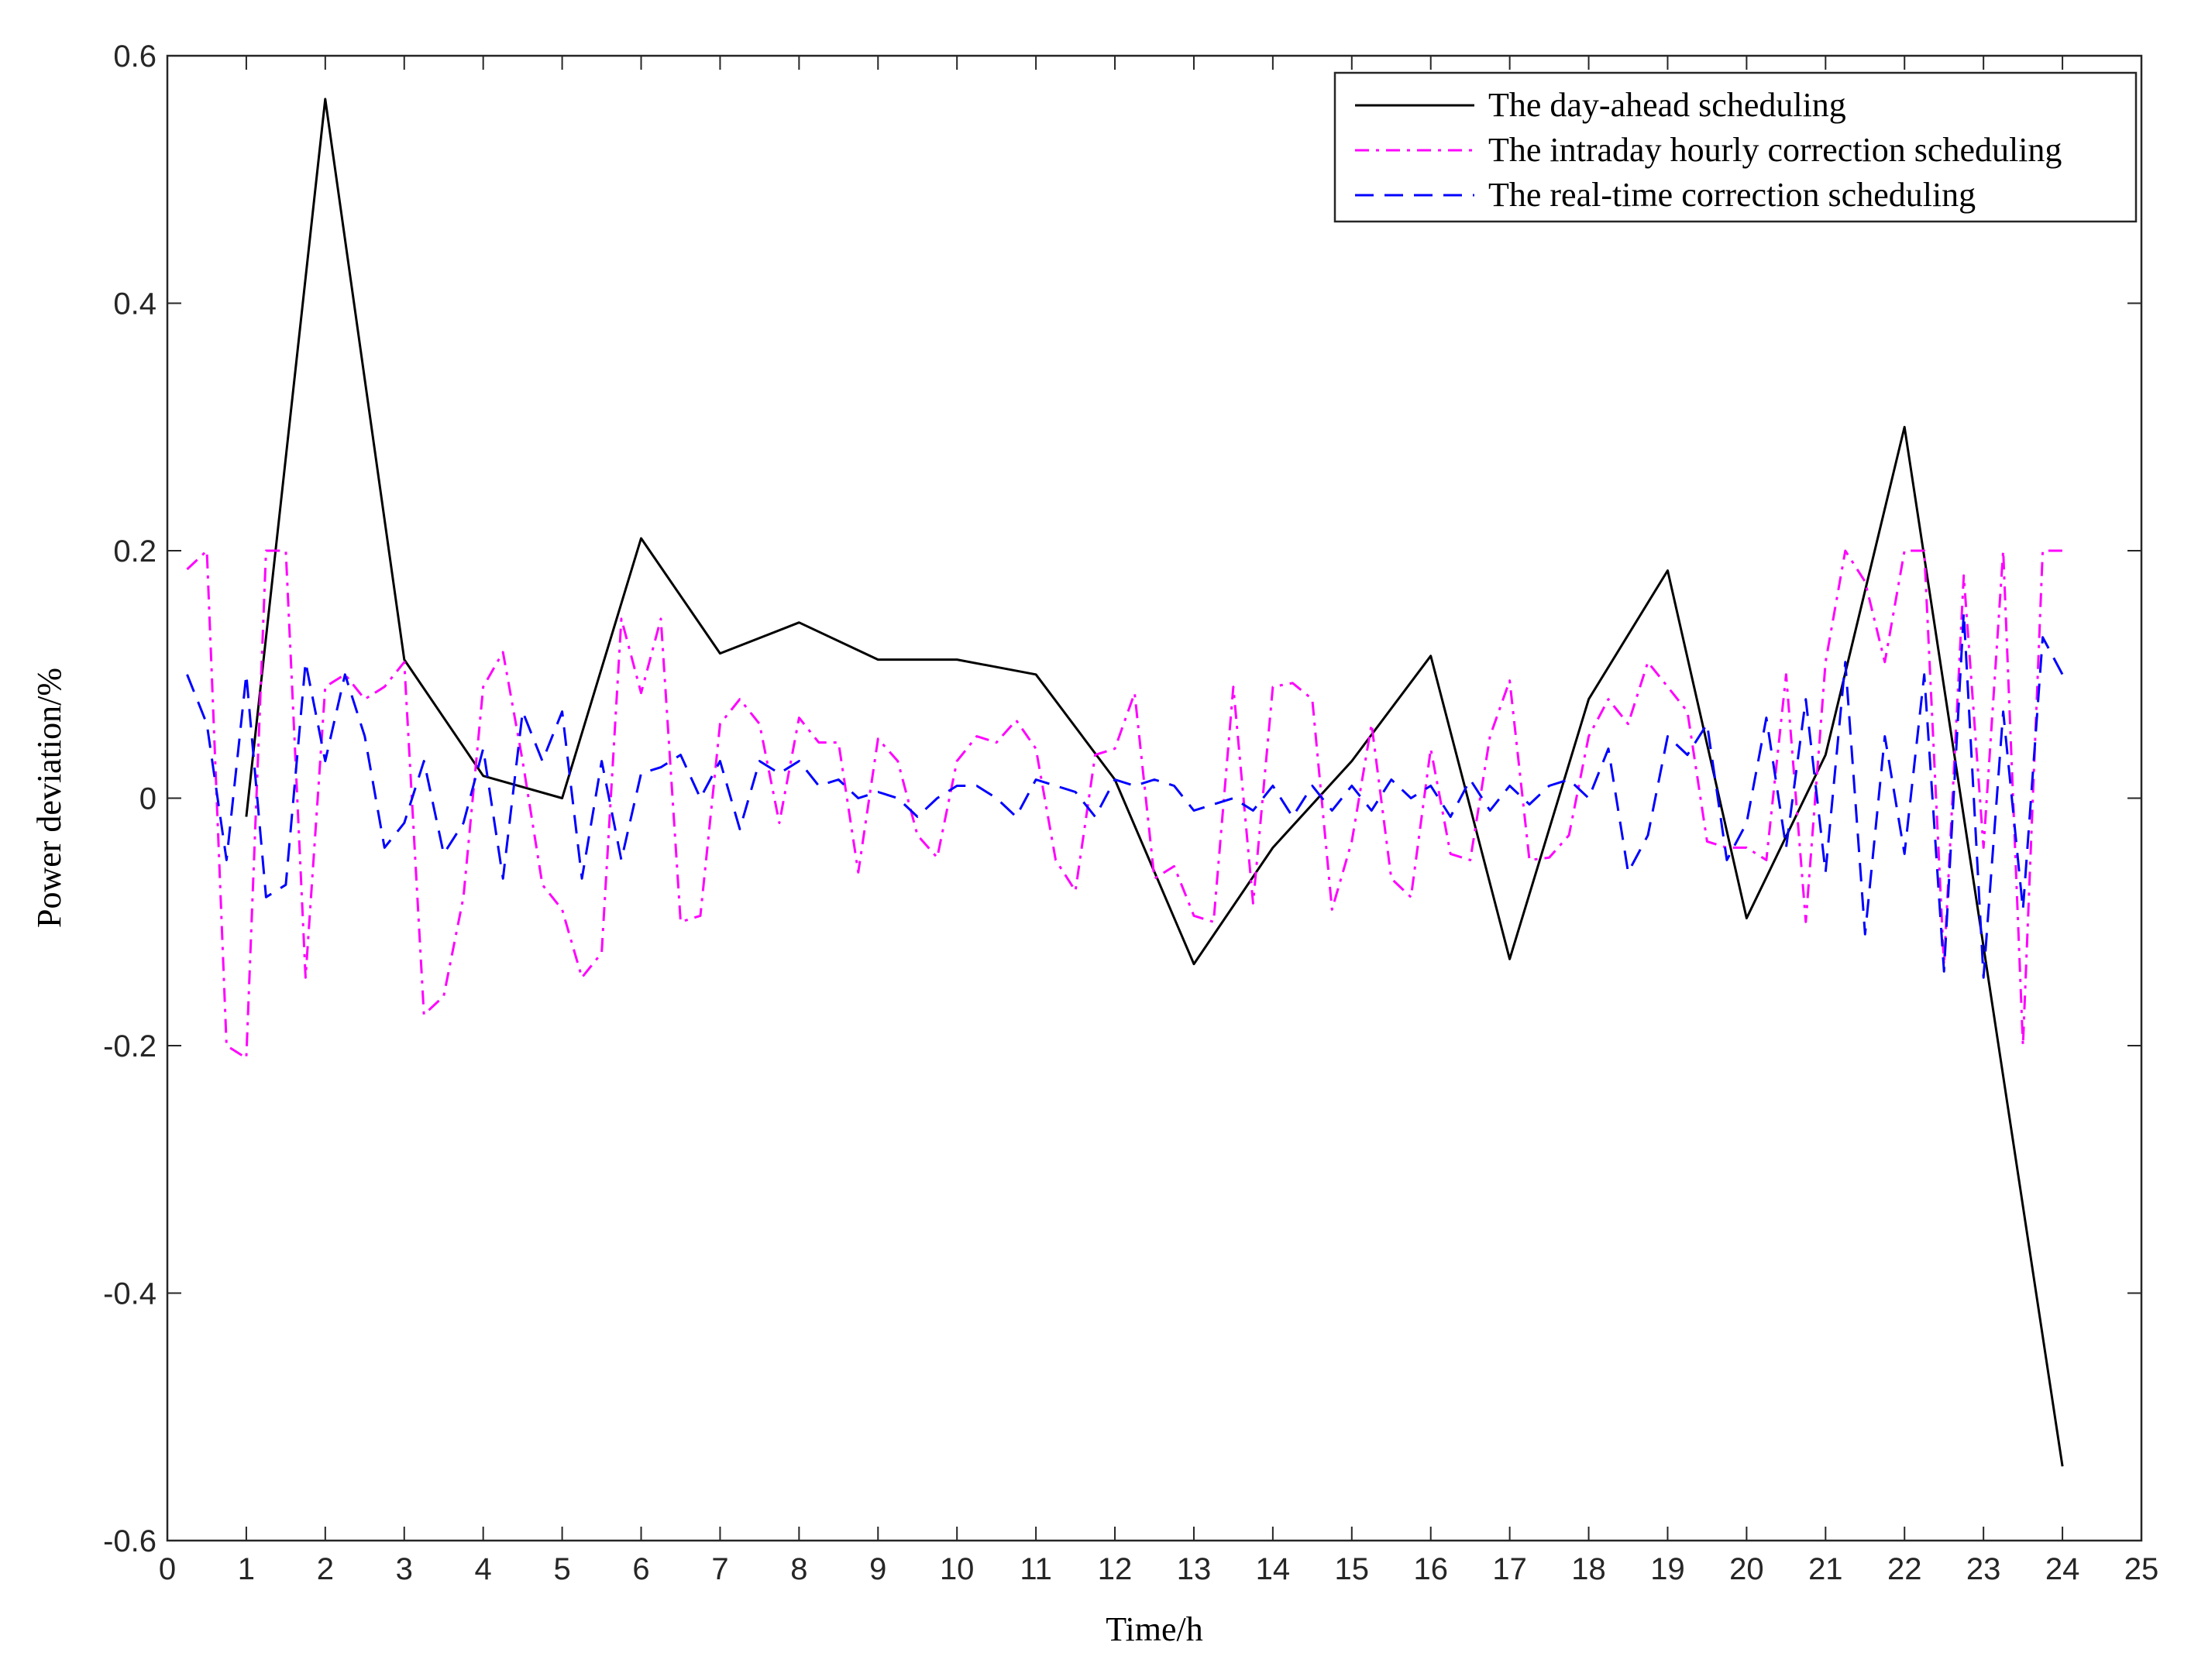 This screenshot has width=2191, height=1680. Describe the element at coordinates (167, 1569) in the screenshot. I see `x-tick-label: 0` at that location.